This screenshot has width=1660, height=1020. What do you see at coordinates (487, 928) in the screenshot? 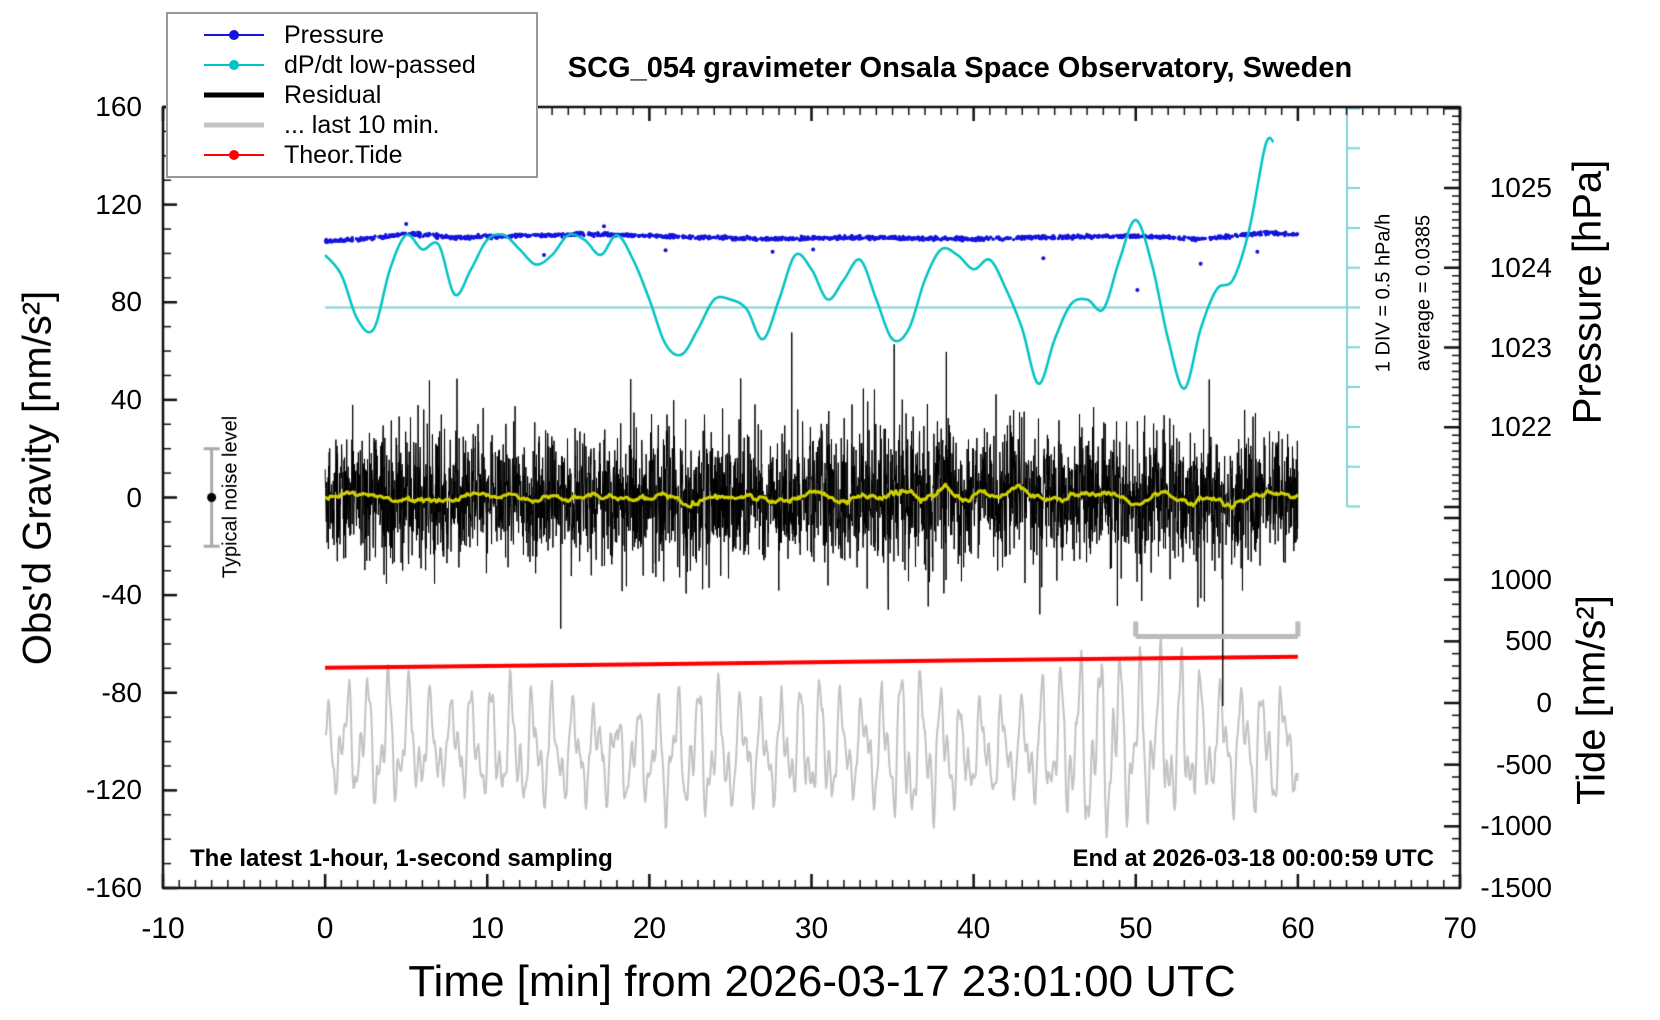
I see `x-tick-label: 10` at bounding box center [487, 928].